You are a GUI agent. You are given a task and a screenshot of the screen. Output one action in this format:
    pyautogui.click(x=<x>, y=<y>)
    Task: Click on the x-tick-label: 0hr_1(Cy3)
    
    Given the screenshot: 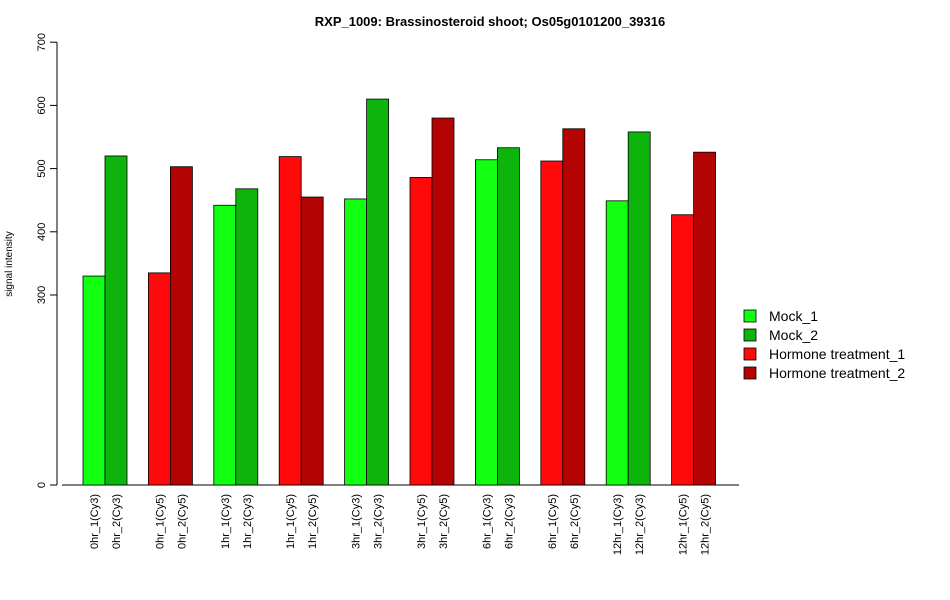 What is the action you would take?
    pyautogui.click(x=95, y=521)
    